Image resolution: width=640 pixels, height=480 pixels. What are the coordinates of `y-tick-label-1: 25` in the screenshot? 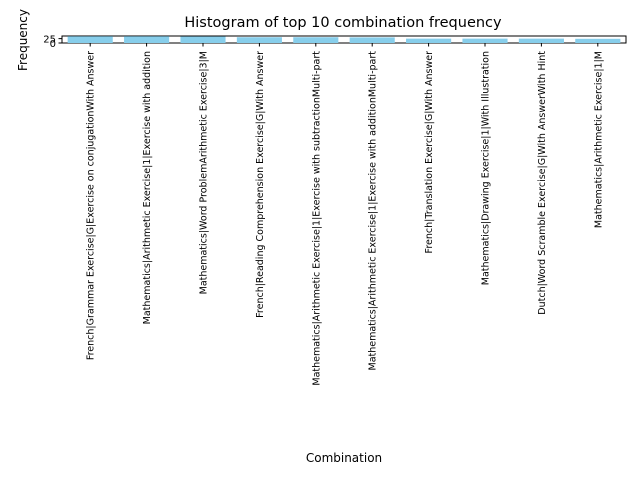 It's located at (49, 40).